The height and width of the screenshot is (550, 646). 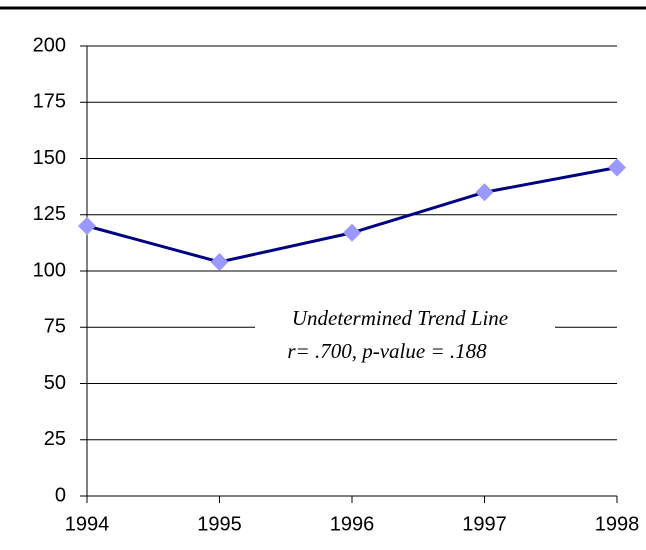 What do you see at coordinates (60, 495) in the screenshot?
I see `y-tick-label: 0` at bounding box center [60, 495].